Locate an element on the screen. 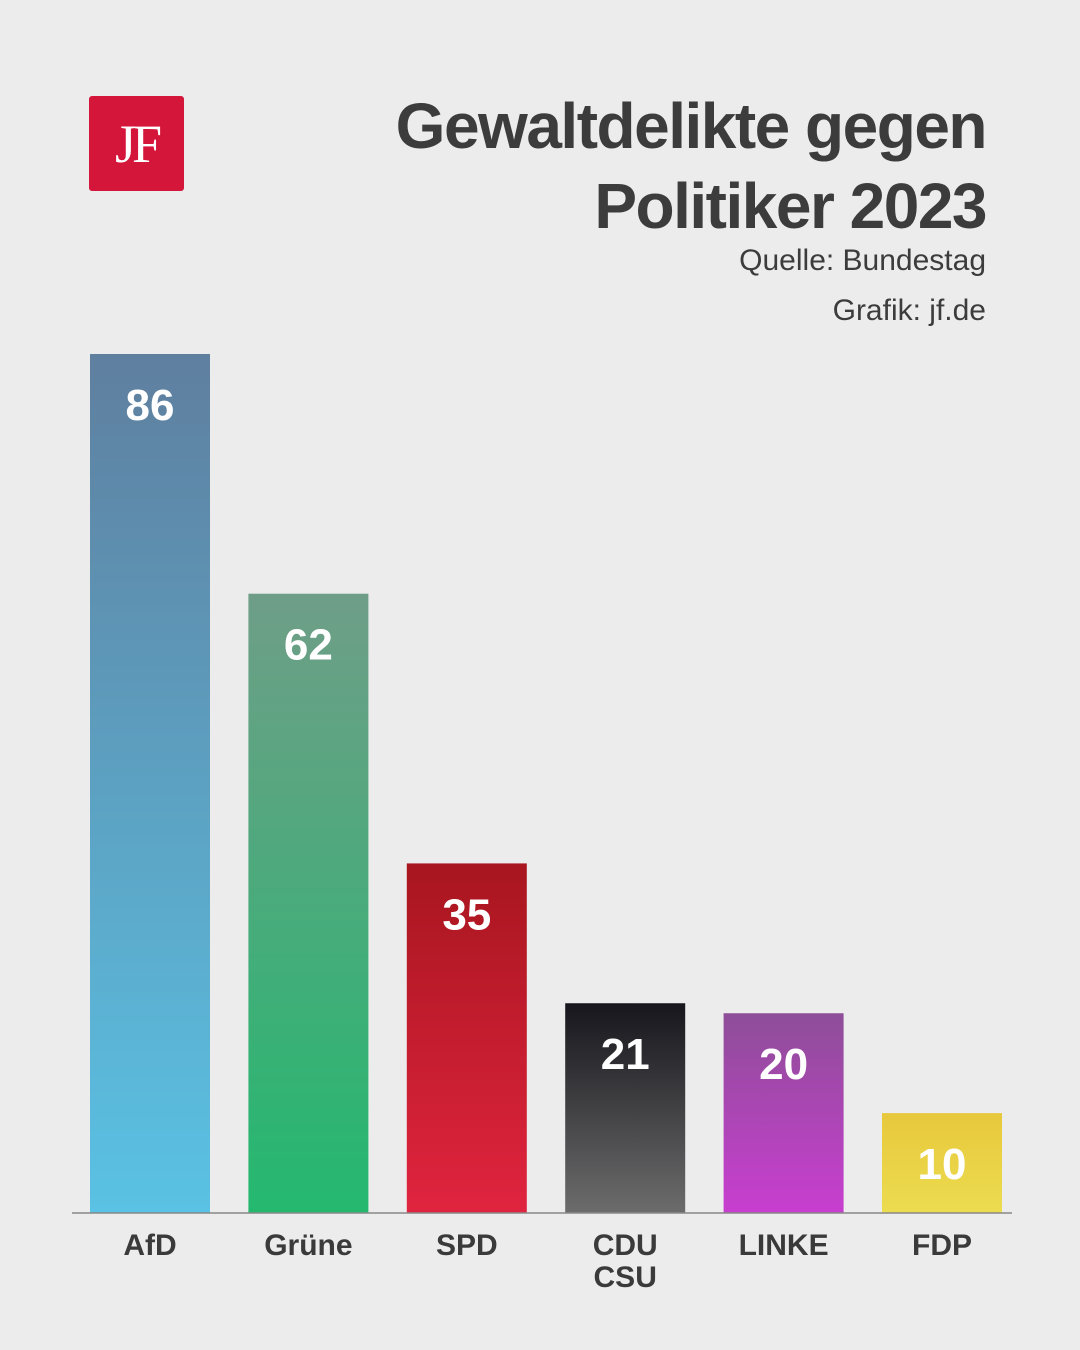 Image resolution: width=1080 pixels, height=1350 pixels. data-label: 35 is located at coordinates (466, 914).